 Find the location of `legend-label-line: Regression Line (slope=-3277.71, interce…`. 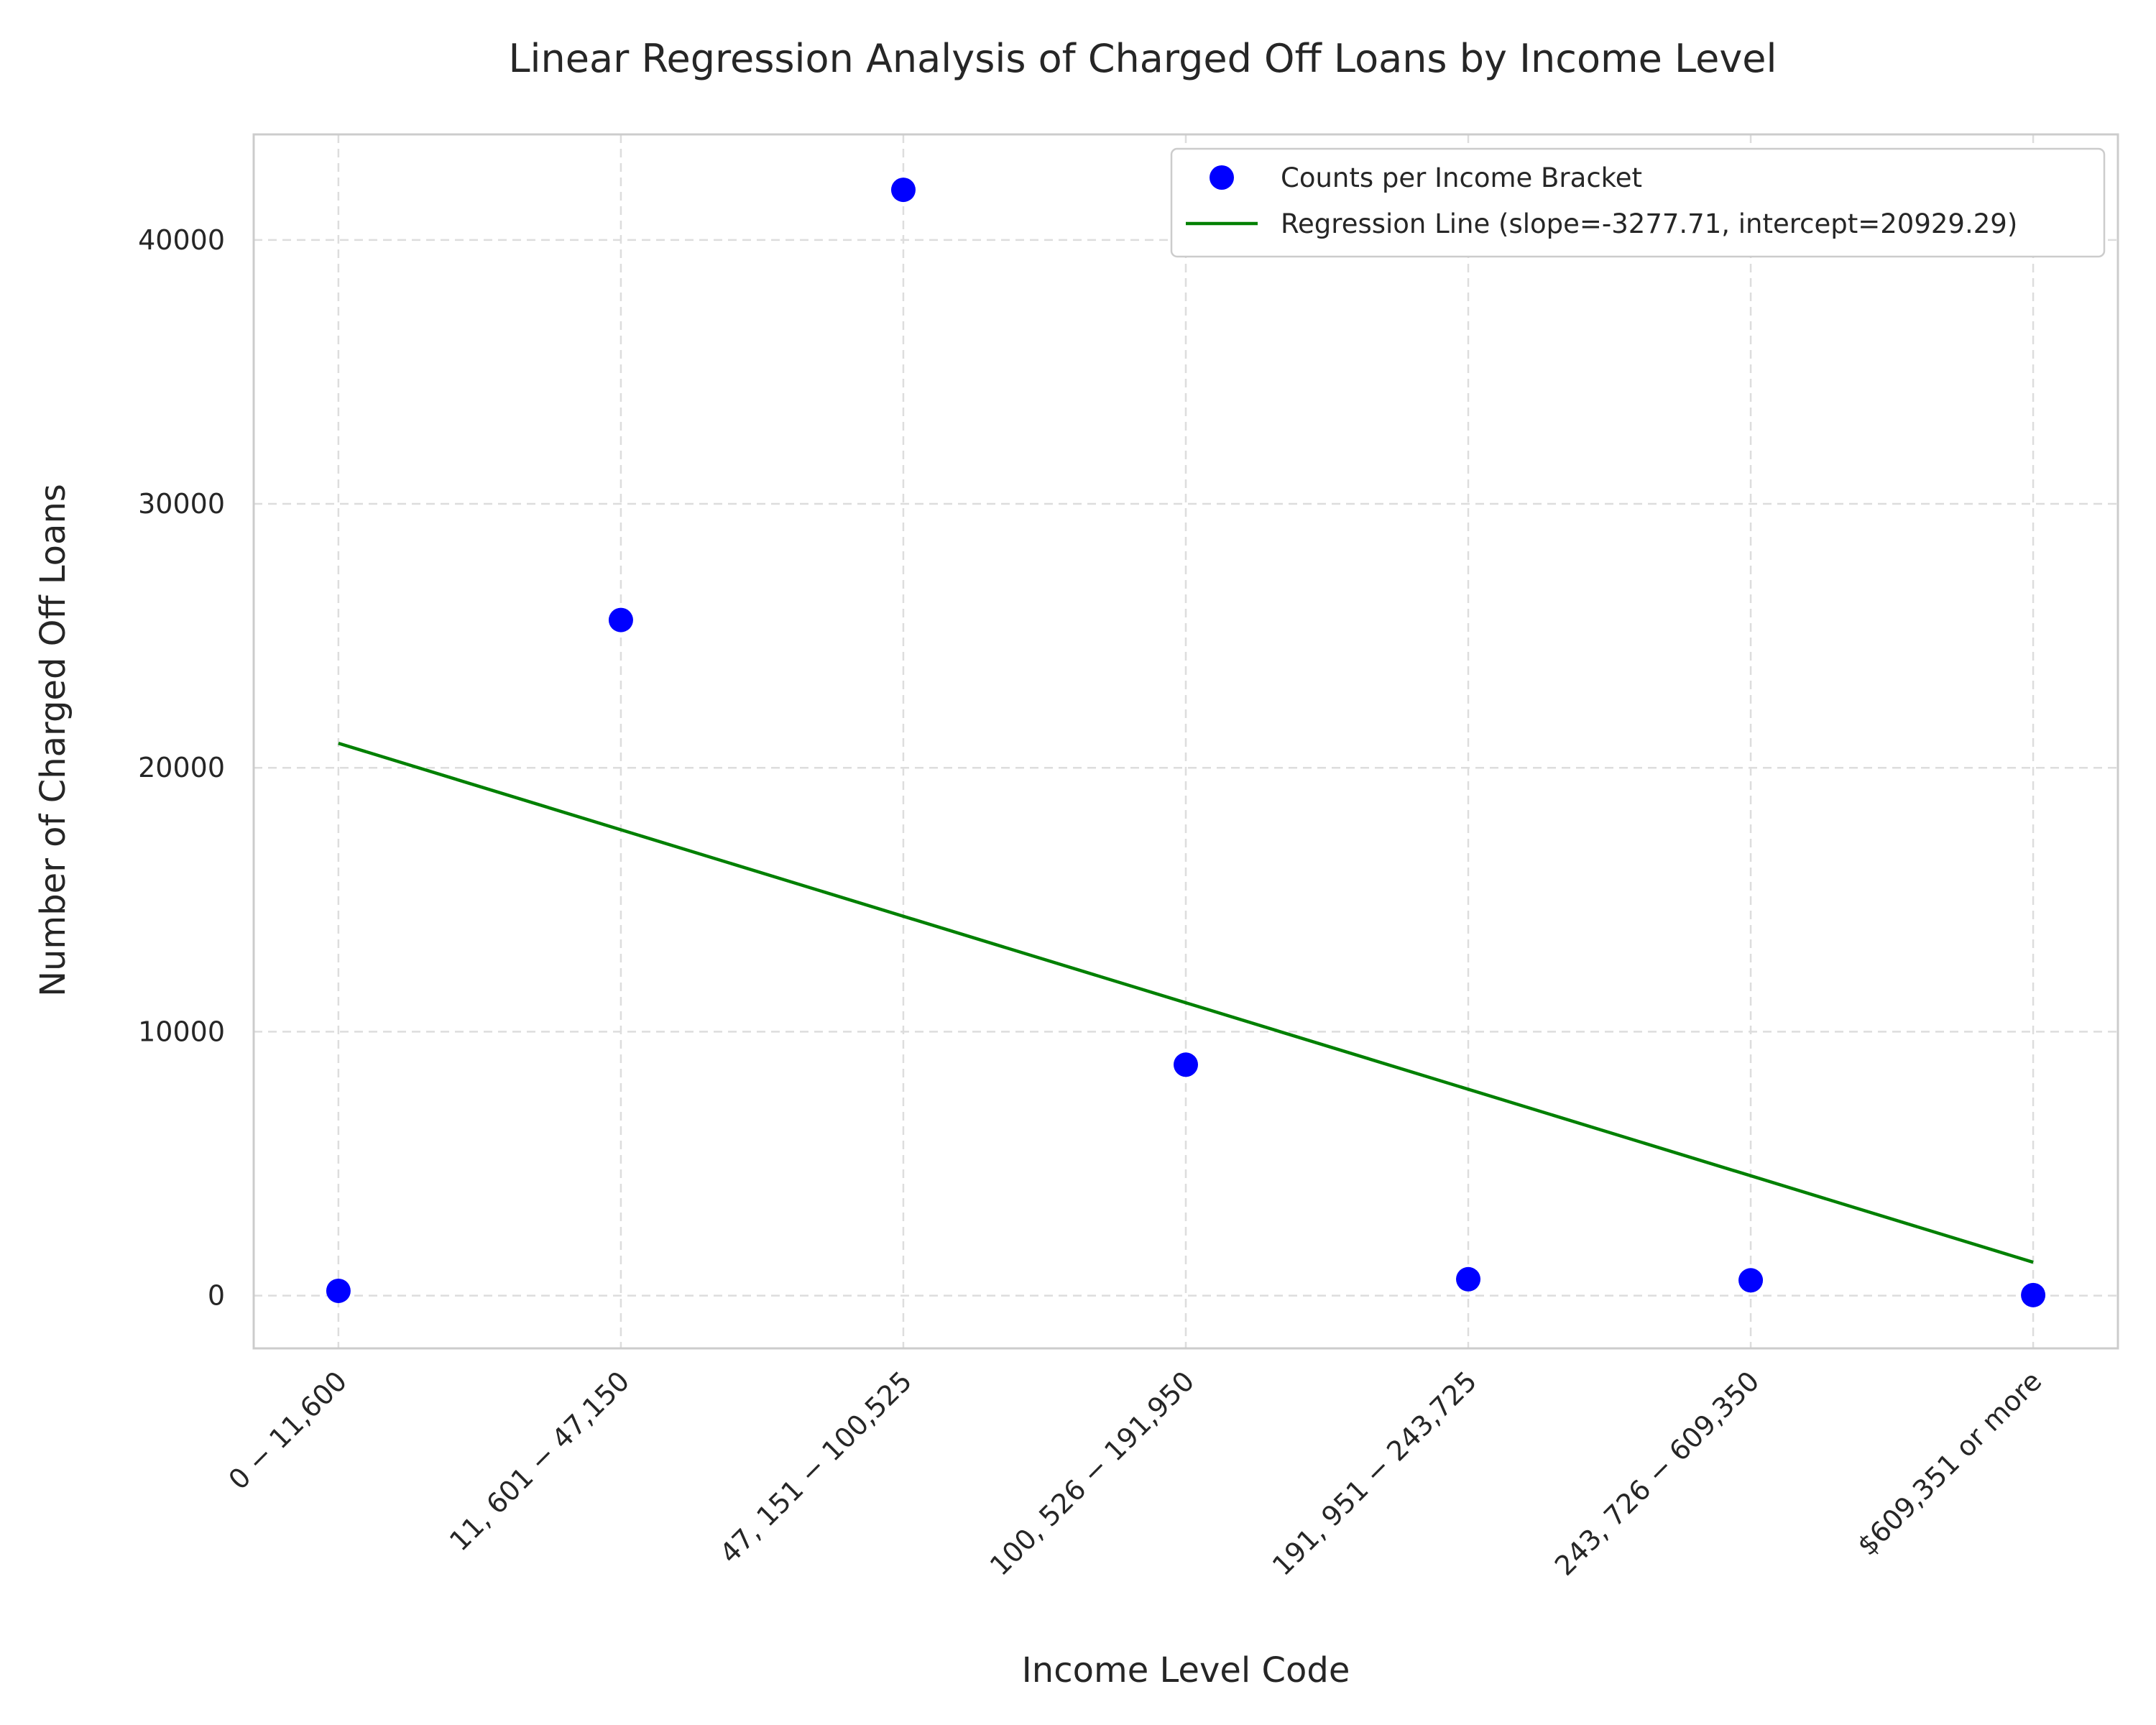

legend-label-line: Regression Line (slope=-3277.71, interce… is located at coordinates (1649, 223).